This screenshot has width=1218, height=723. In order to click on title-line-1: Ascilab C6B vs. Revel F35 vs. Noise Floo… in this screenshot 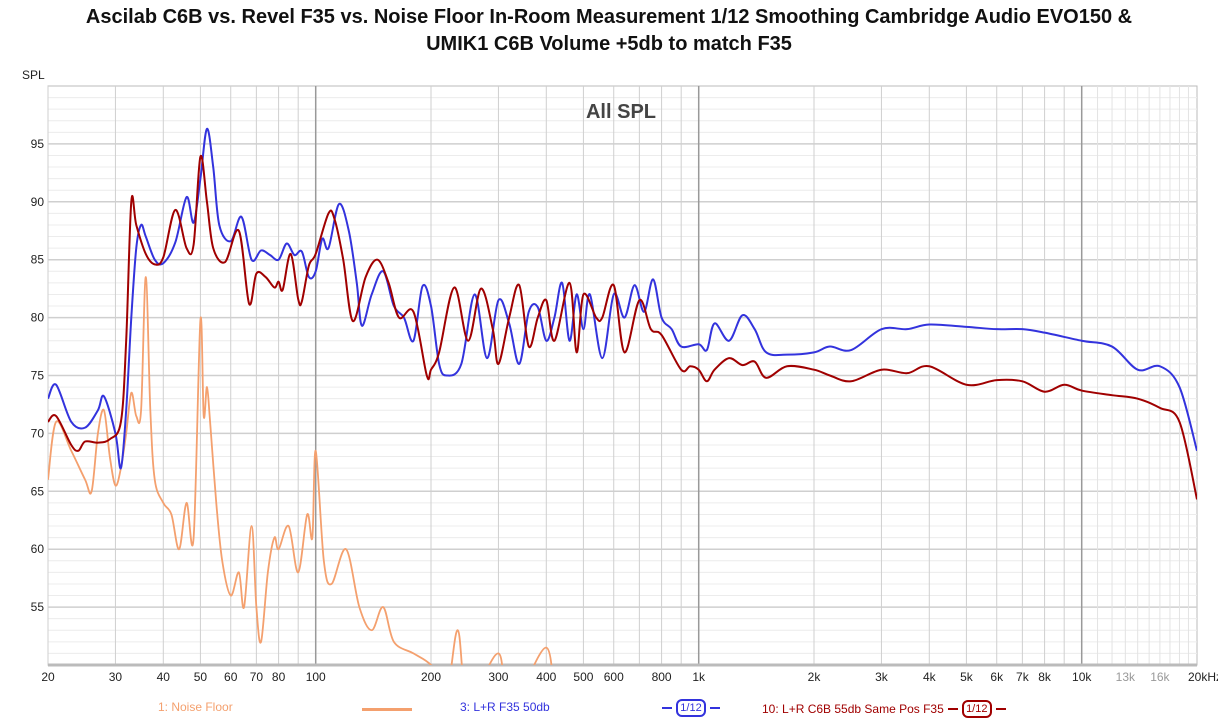, I will do `click(609, 17)`.